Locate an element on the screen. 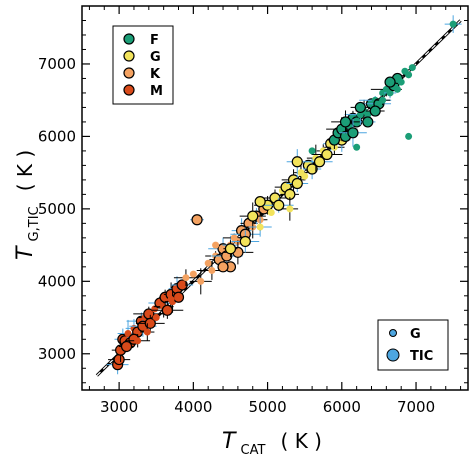  x-axis-subscript: CAT is located at coordinates (253, 450).